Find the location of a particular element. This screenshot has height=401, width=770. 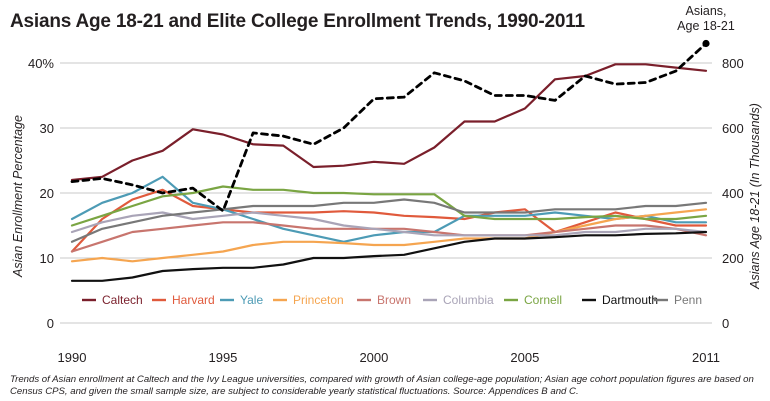

x-tick-label: 2011 is located at coordinates (706, 357).